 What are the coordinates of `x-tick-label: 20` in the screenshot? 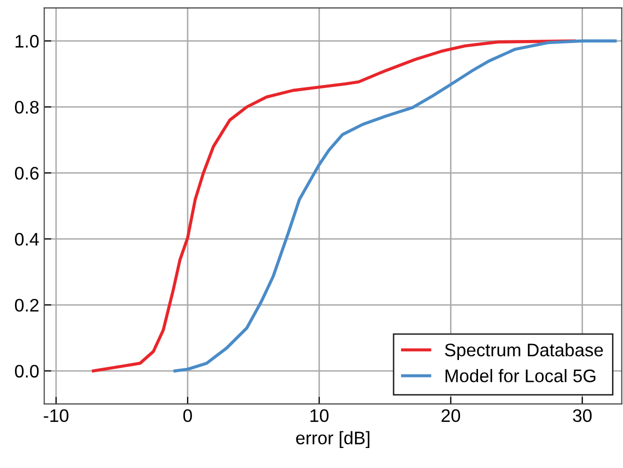 It's located at (451, 415).